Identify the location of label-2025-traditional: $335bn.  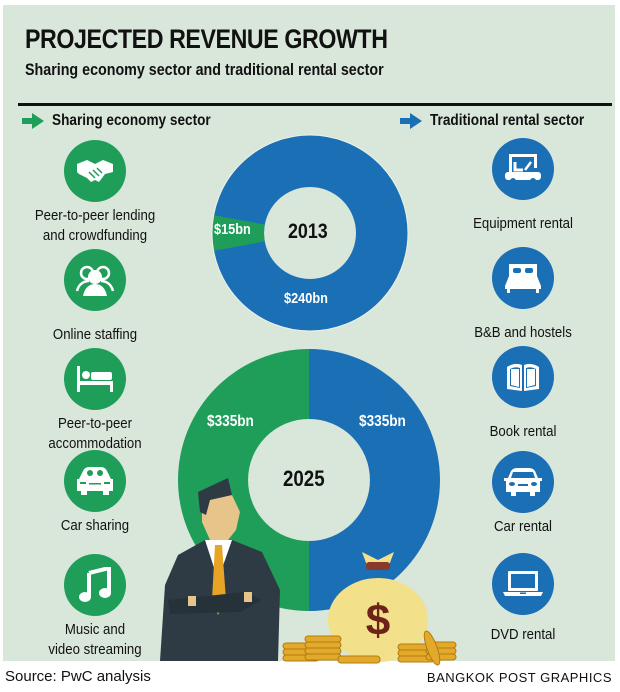
(382, 421).